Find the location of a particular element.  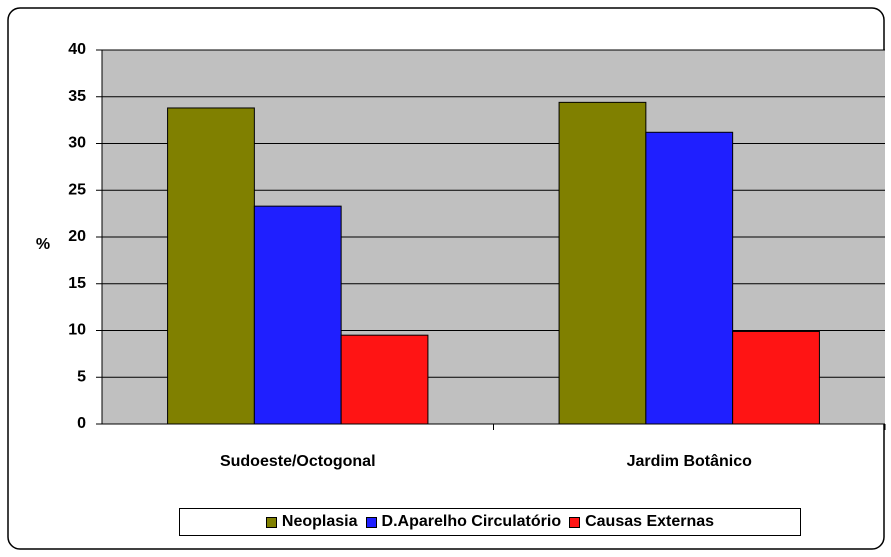

legend-item: D.Aparelho Circulatório is located at coordinates (463, 522).